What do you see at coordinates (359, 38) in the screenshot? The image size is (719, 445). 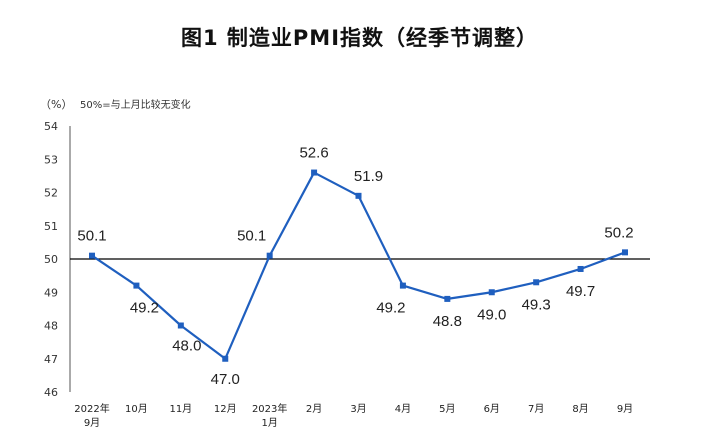 I see `chart-title: 图1 制造业PMI指数（经季节调整）` at bounding box center [359, 38].